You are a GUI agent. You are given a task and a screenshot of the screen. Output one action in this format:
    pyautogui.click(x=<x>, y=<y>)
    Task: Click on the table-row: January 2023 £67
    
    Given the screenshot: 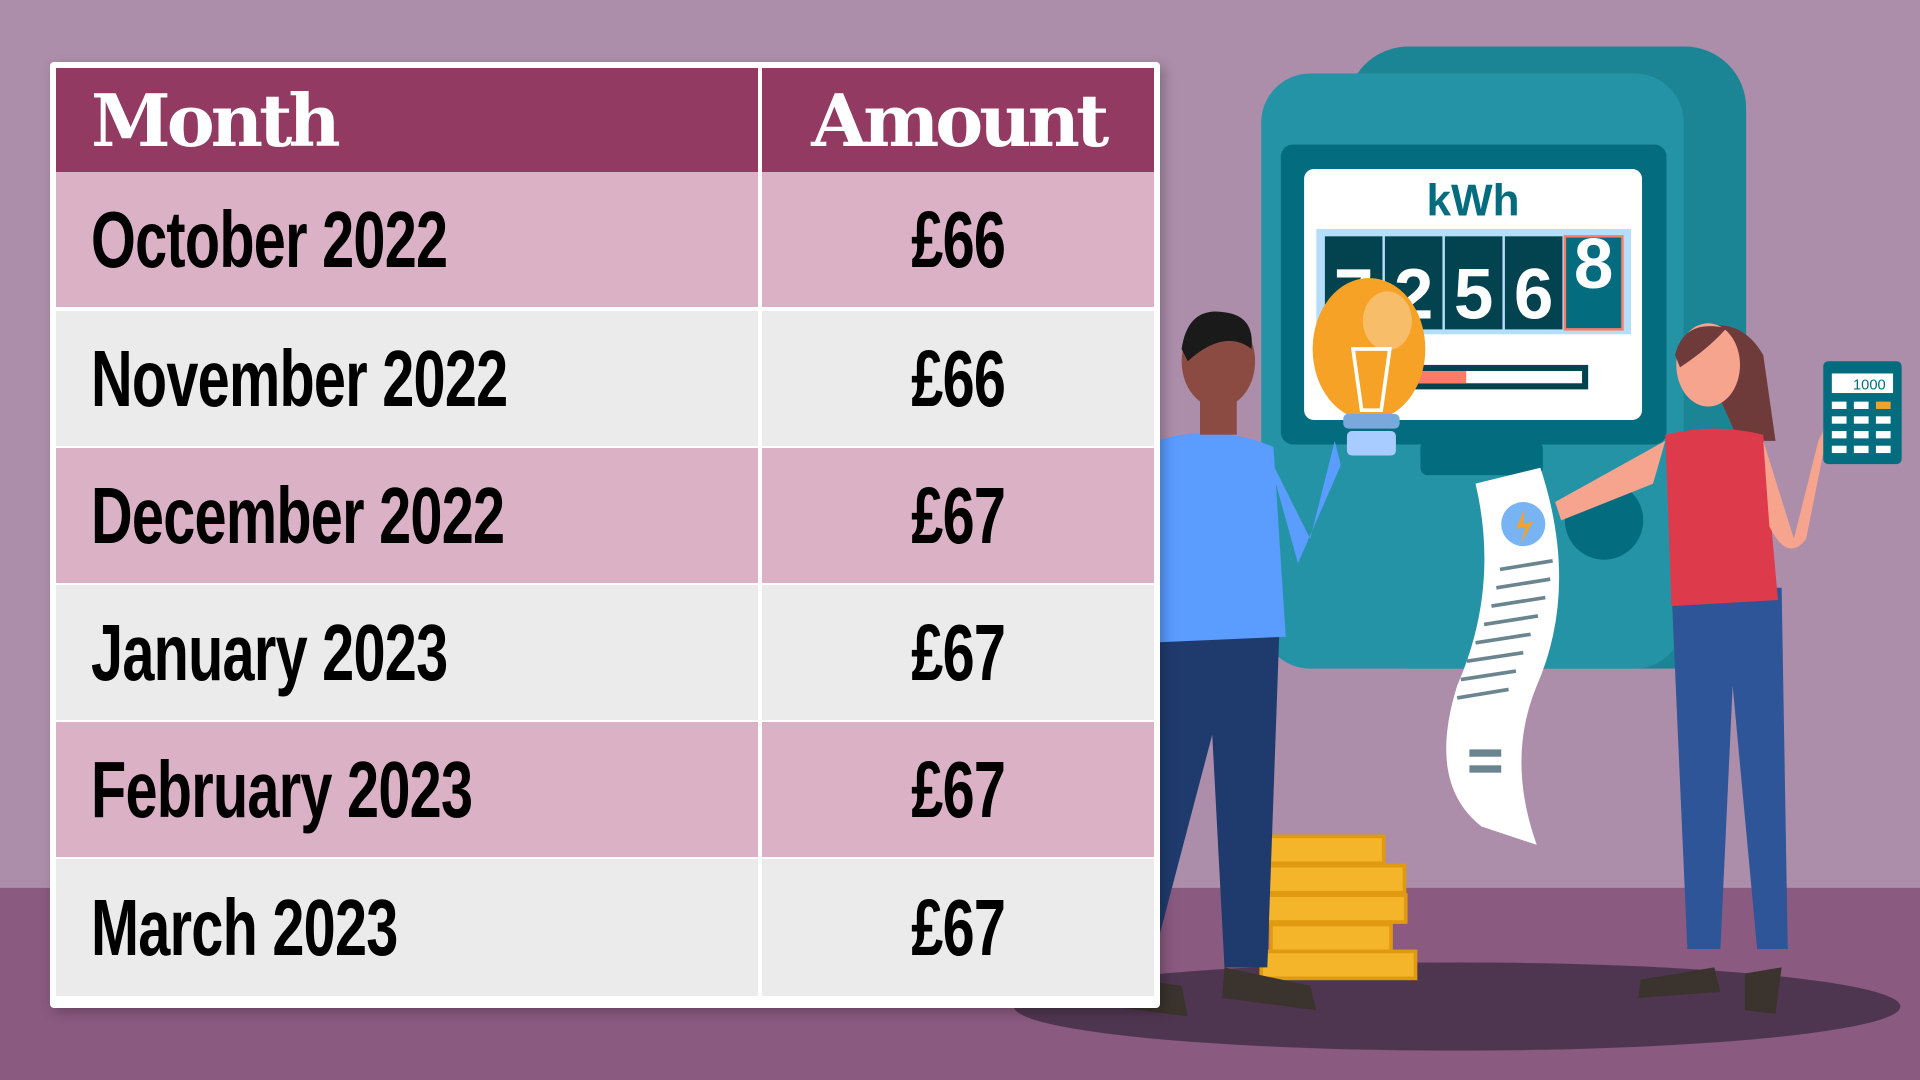 What is the action you would take?
    pyautogui.click(x=605, y=652)
    